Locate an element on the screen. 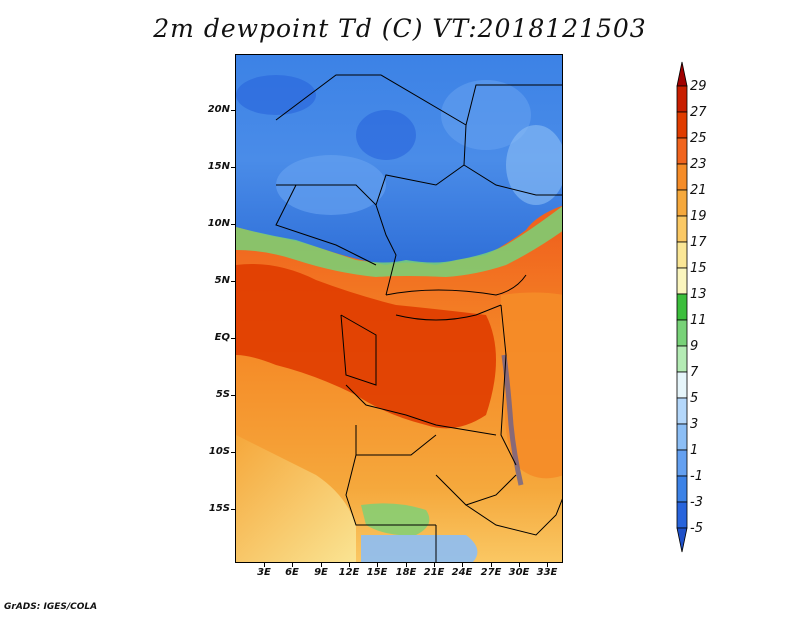 The image size is (800, 618). lon-label-30e: 30E is located at coordinates (519, 572).